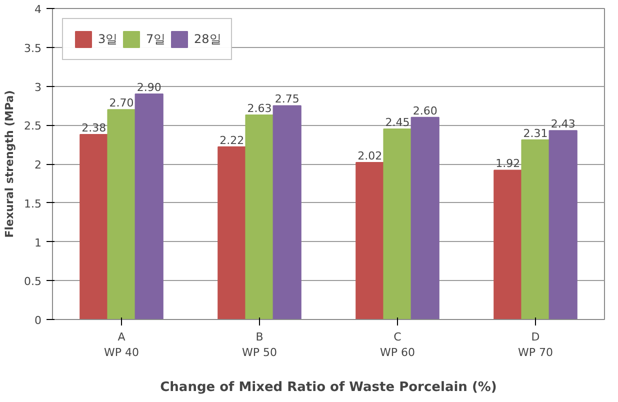  What do you see at coordinates (563, 124) in the screenshot?
I see `data-label: 2.43` at bounding box center [563, 124].